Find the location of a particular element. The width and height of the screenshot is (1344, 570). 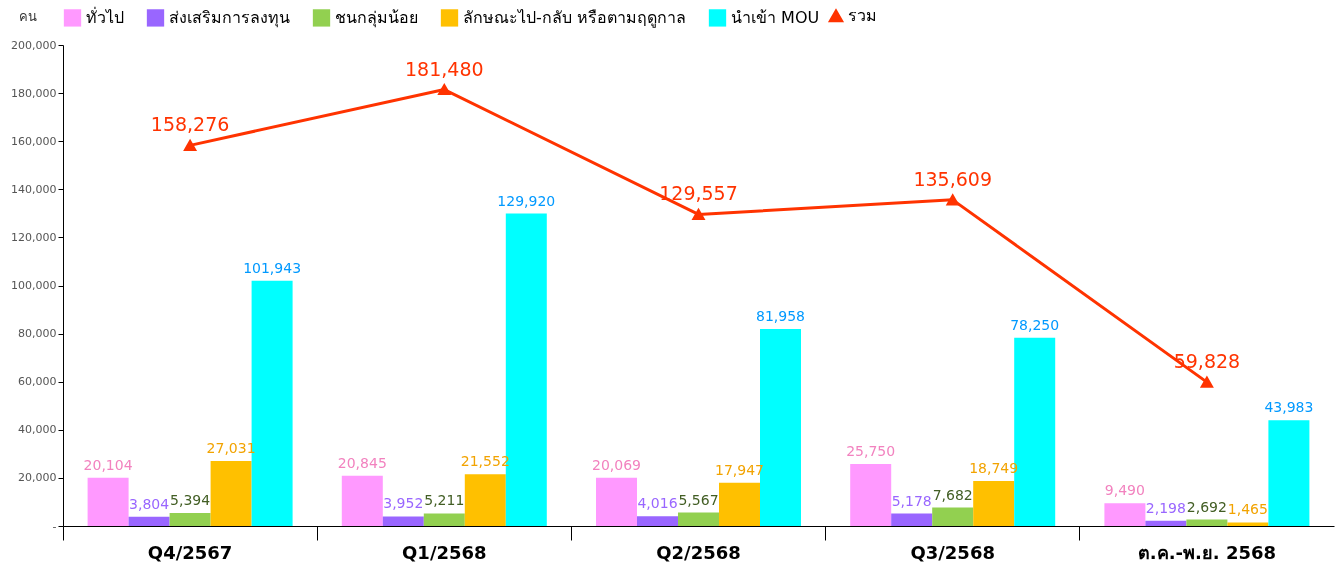

data-label: 3,952 is located at coordinates (403, 503).